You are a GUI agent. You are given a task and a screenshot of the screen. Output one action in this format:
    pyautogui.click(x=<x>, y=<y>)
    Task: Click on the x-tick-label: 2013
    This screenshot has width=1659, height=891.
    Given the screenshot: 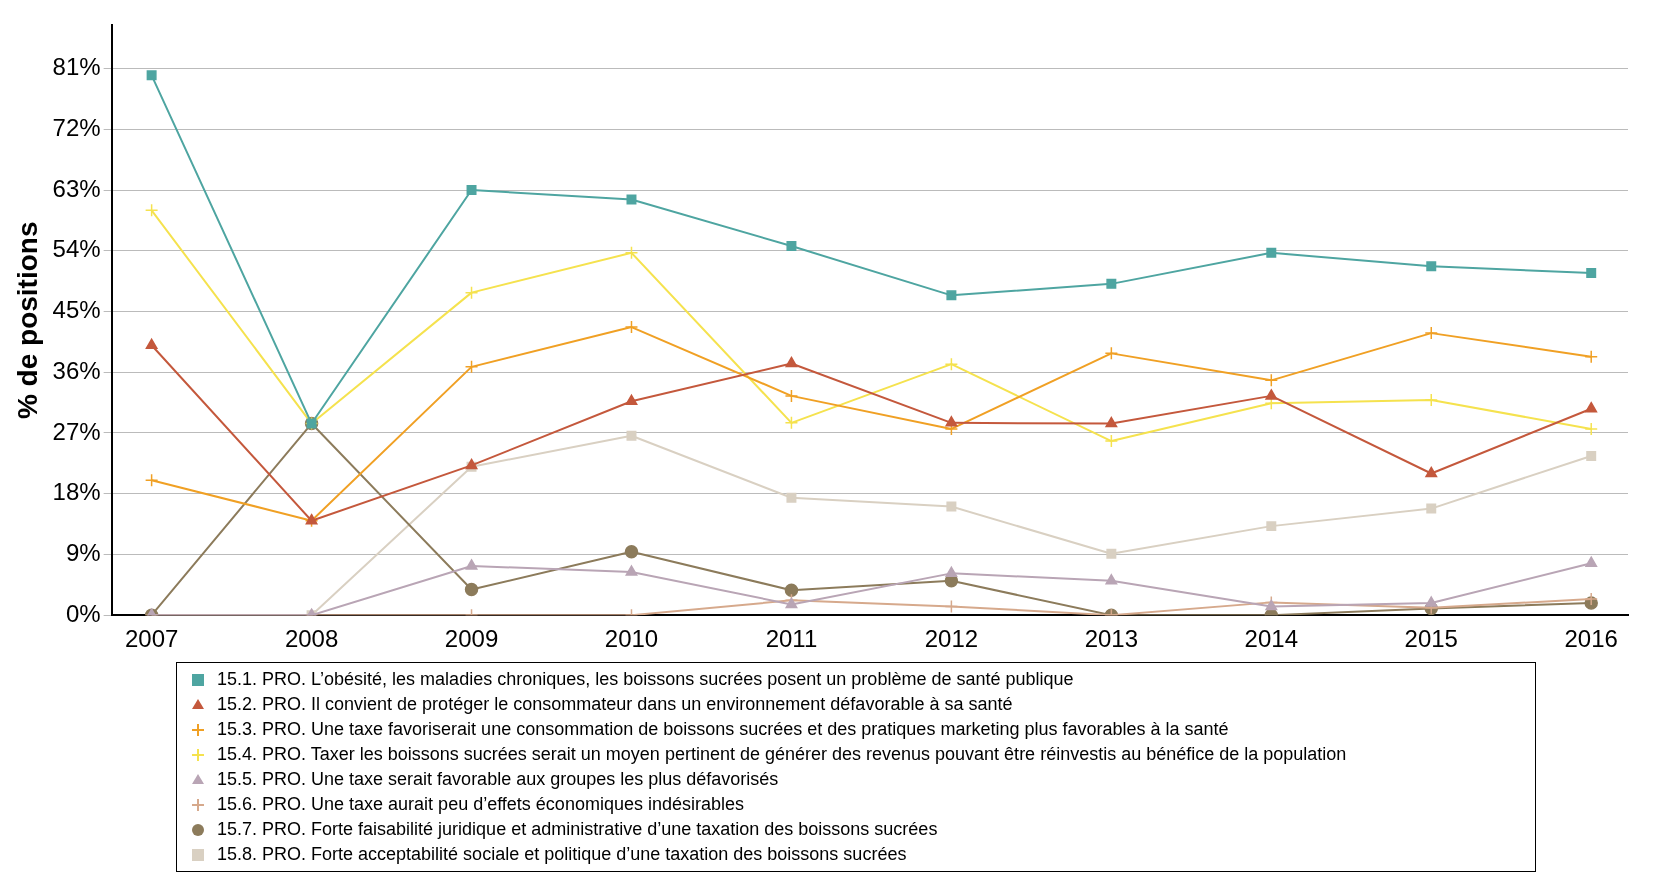 What is the action you would take?
    pyautogui.click(x=1111, y=639)
    